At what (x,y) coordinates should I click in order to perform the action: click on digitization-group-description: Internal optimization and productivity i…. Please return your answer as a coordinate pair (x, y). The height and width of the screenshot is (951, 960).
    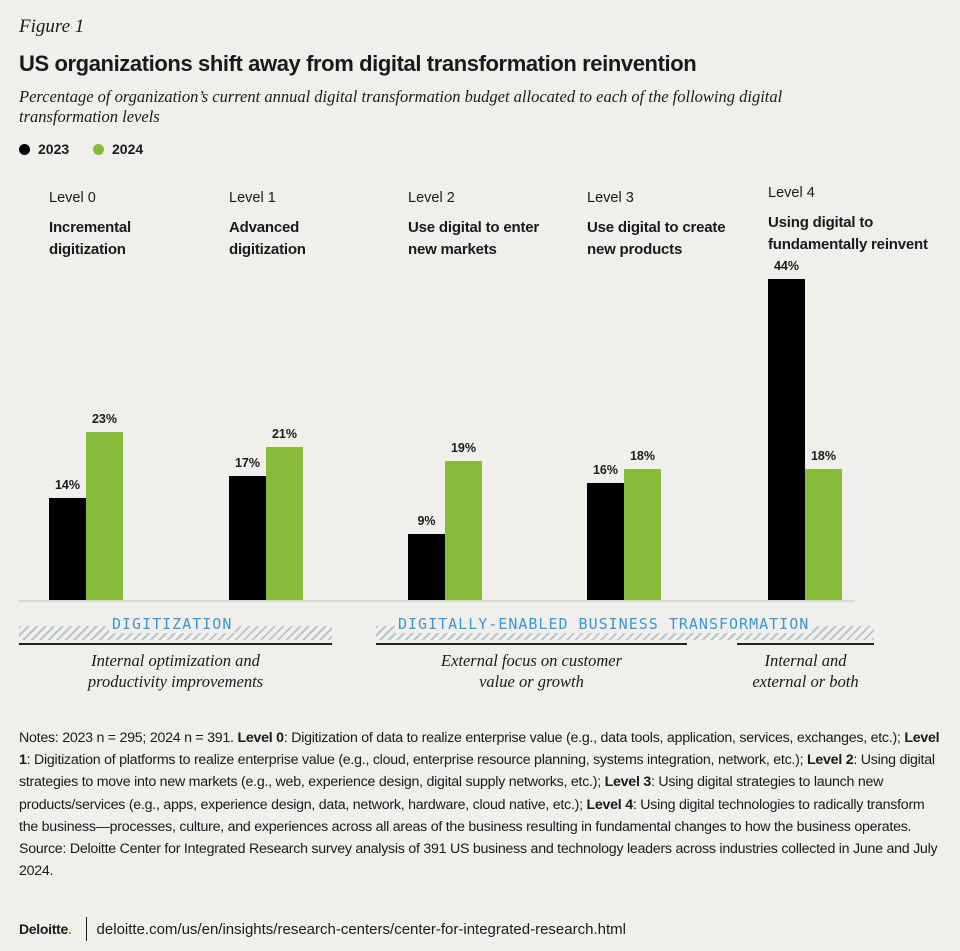
    Looking at the image, I should click on (175, 671).